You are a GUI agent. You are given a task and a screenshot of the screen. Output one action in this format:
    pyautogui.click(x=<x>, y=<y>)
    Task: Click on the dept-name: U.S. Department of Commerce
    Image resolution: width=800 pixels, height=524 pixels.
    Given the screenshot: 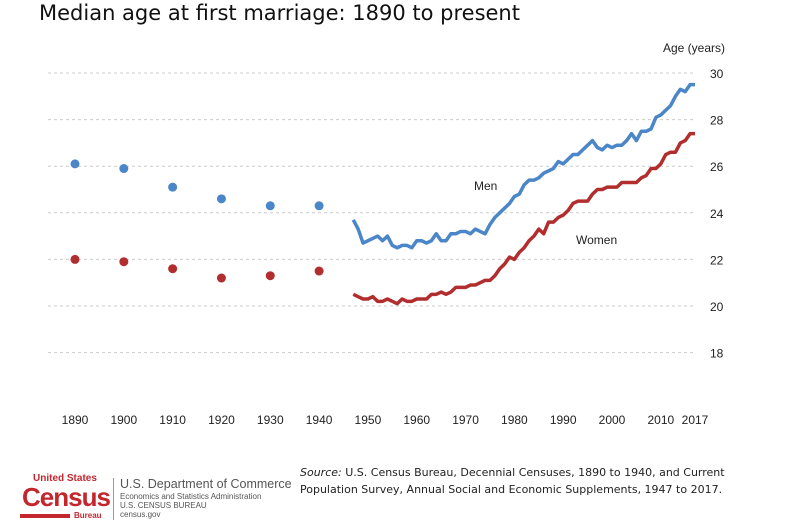 What is the action you would take?
    pyautogui.click(x=206, y=484)
    